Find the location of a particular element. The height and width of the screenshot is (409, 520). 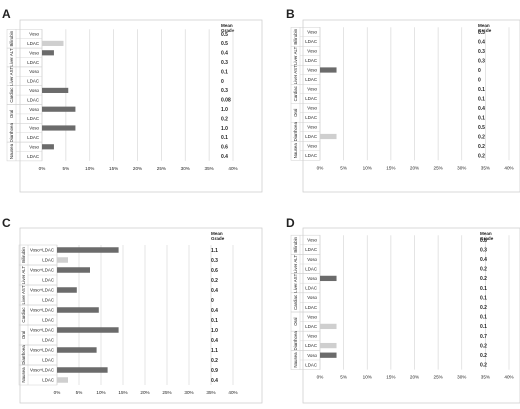

mean-grade-value: 0.9 is located at coordinates (214, 371).